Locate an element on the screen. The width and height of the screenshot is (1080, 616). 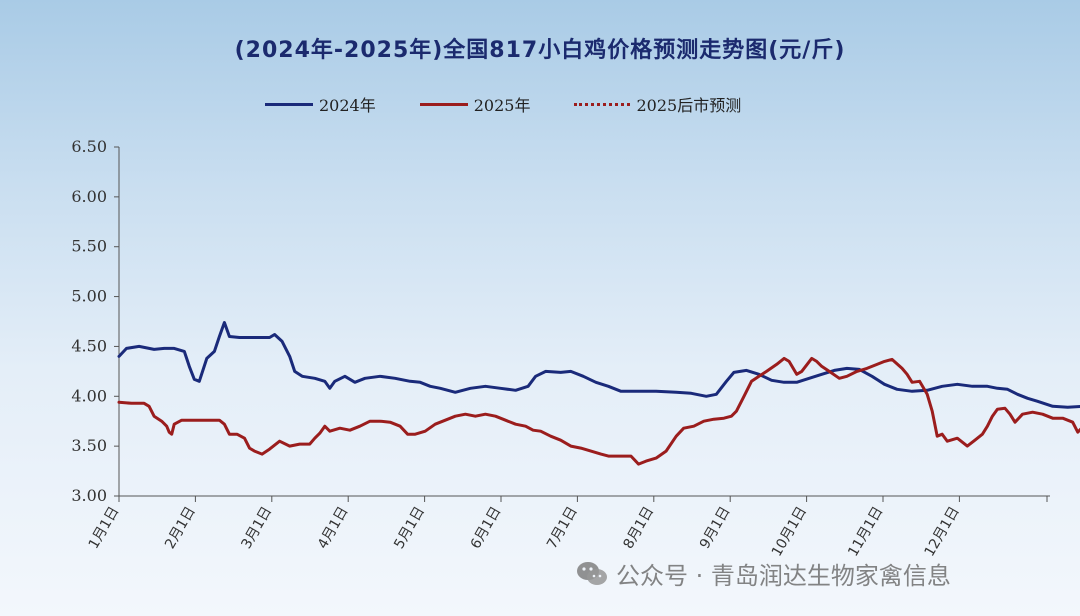
legend-label-2024: 2024年 is located at coordinates (347, 105).